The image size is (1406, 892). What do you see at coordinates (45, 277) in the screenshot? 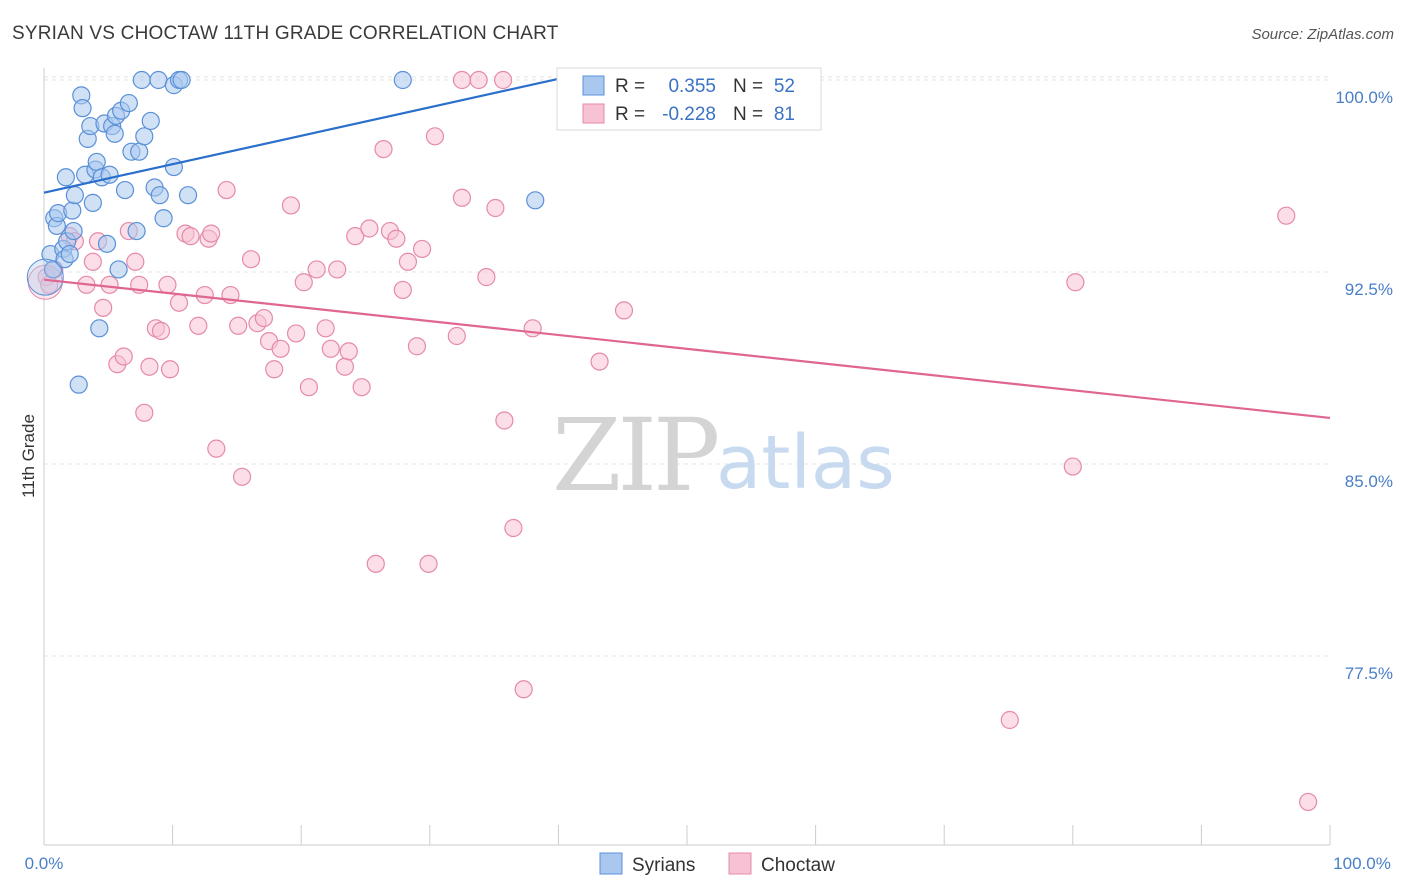
I see `syrians-point-large` at bounding box center [45, 277].